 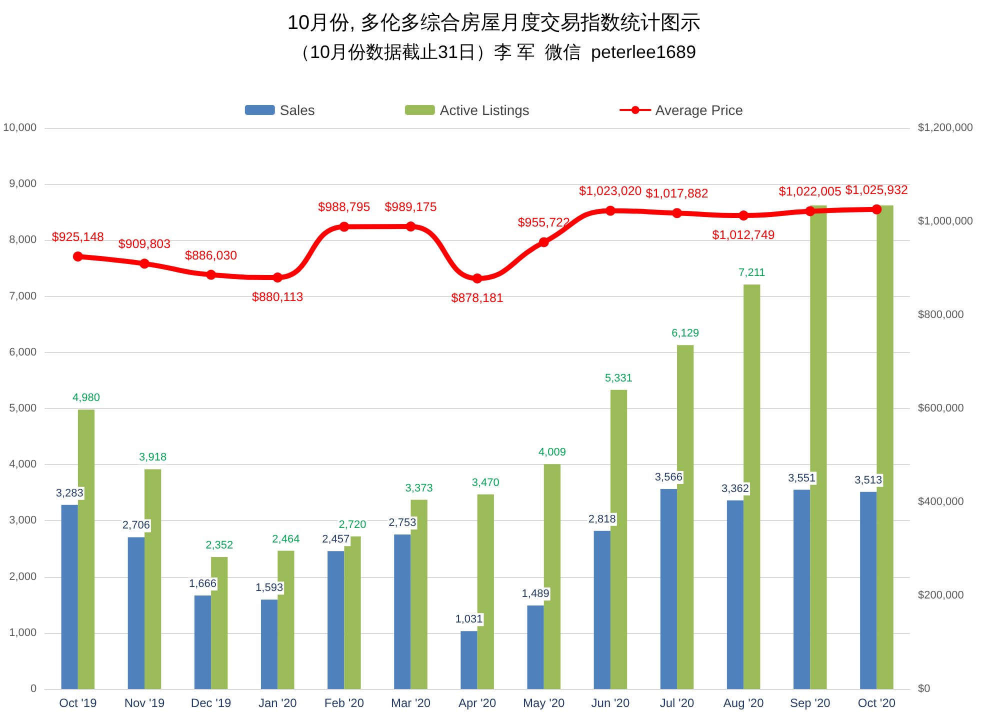 What do you see at coordinates (743, 703) in the screenshot?
I see `x-tick-label: Aug '20` at bounding box center [743, 703].